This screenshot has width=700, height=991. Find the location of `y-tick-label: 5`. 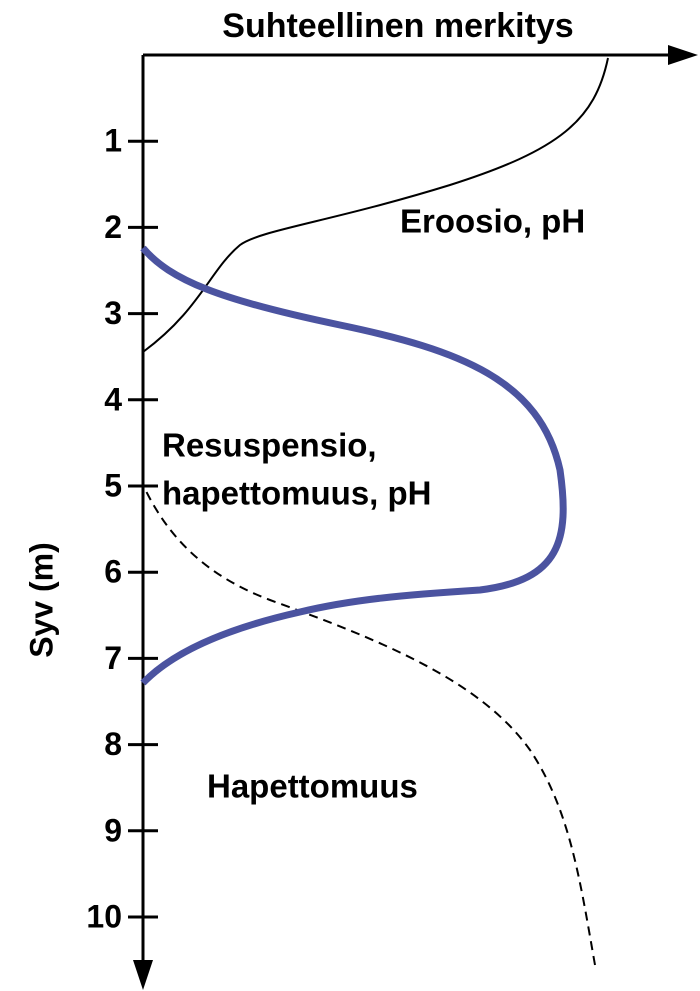

y-tick-label: 5 is located at coordinates (113, 485).